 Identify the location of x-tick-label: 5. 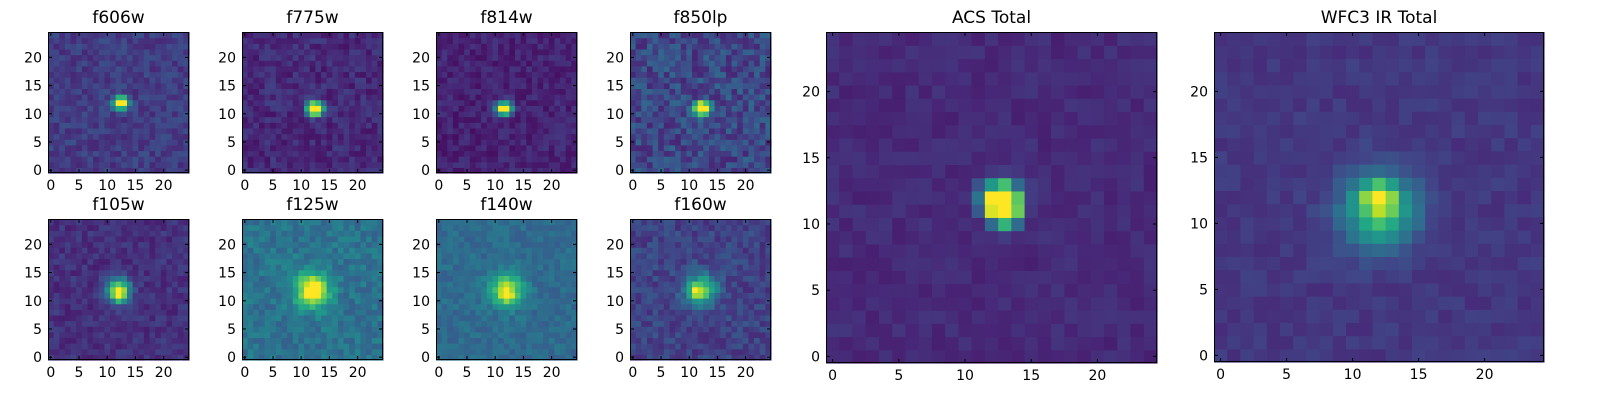
(79, 186).